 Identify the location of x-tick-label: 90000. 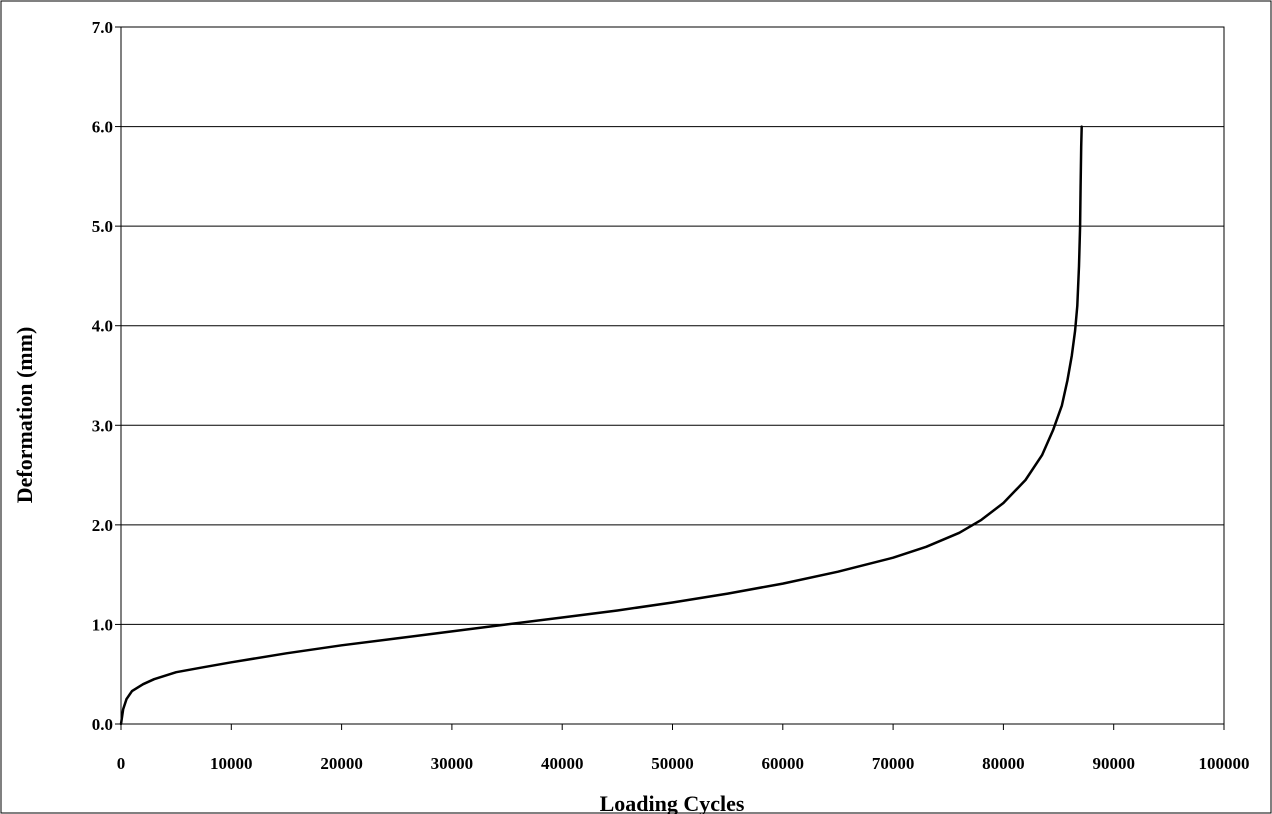
(1113, 763).